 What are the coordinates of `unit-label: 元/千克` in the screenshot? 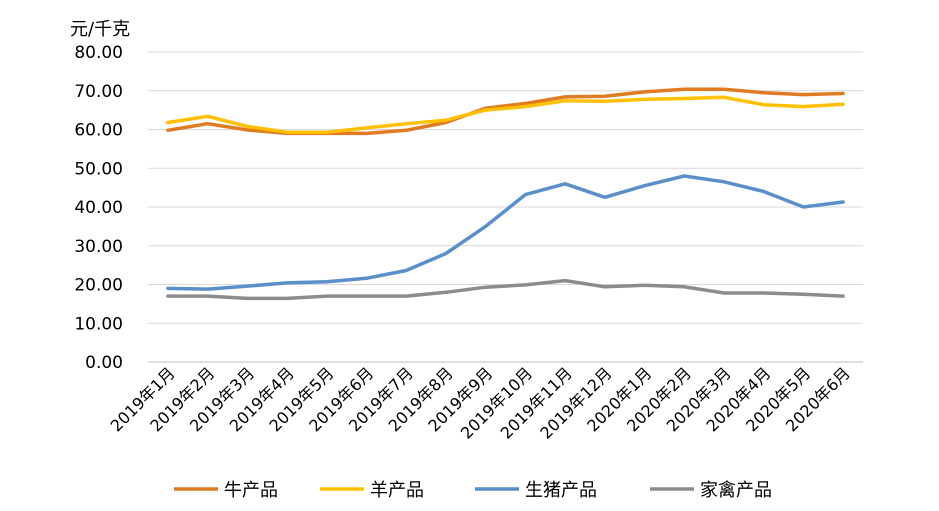 It's located at (100, 29).